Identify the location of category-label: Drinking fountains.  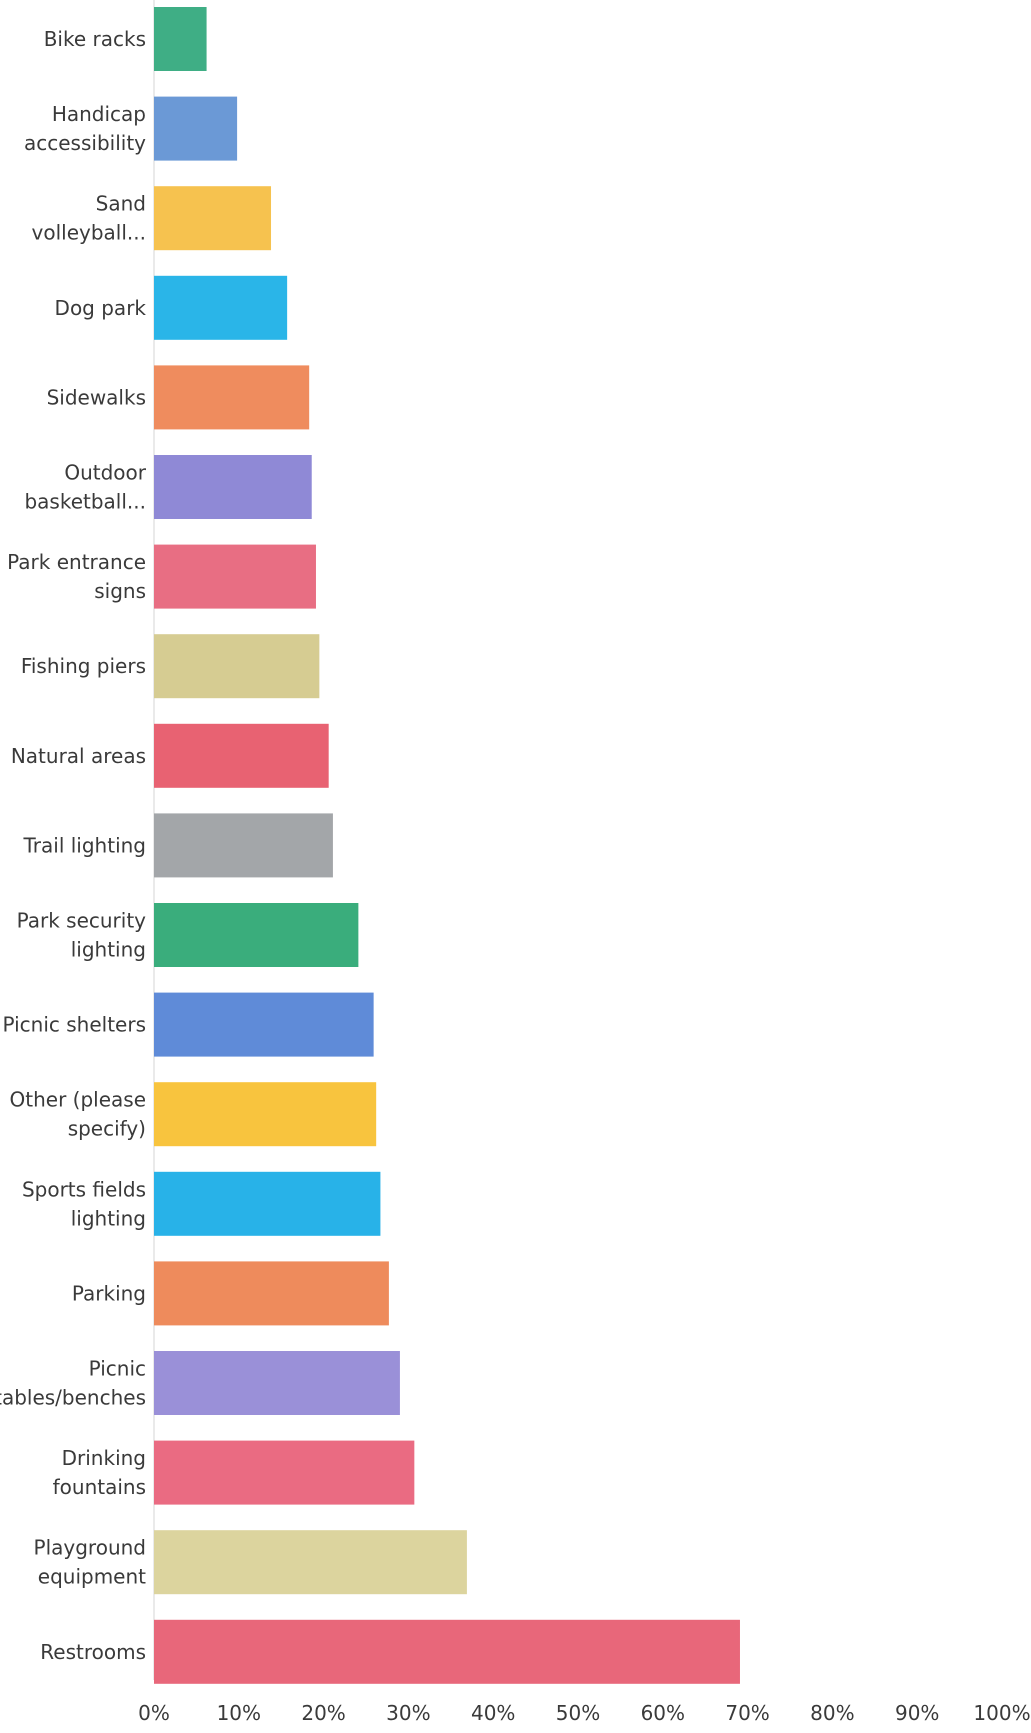
(99, 1472).